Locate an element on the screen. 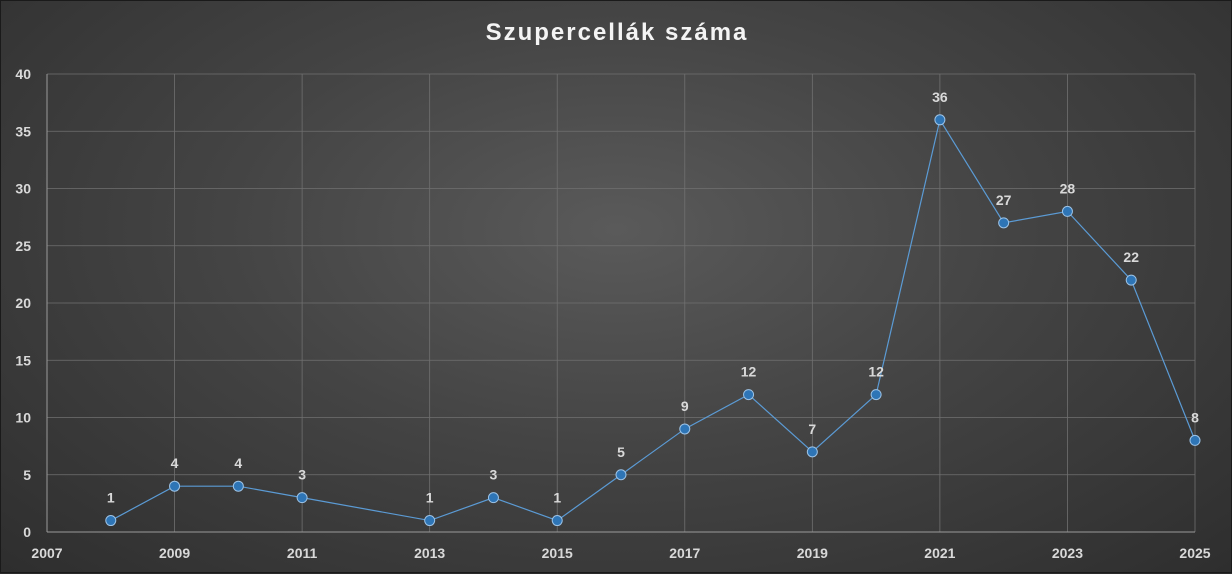 The image size is (1232, 574). x-tick-label: 2021 is located at coordinates (939, 553).